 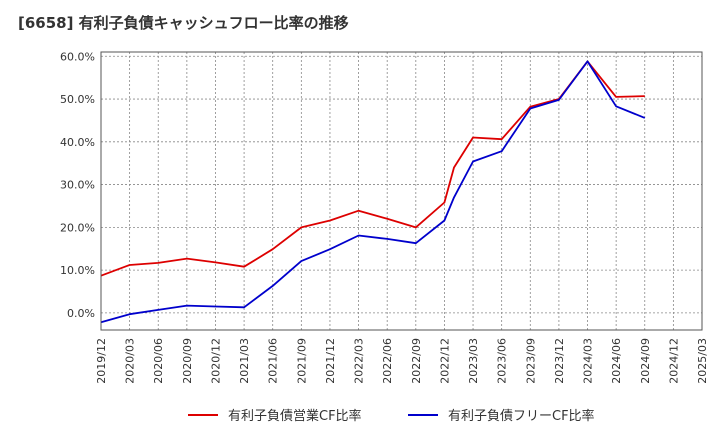 What do you see at coordinates (530, 361) in the screenshot?
I see `x-tick-label: 2023/09` at bounding box center [530, 361].